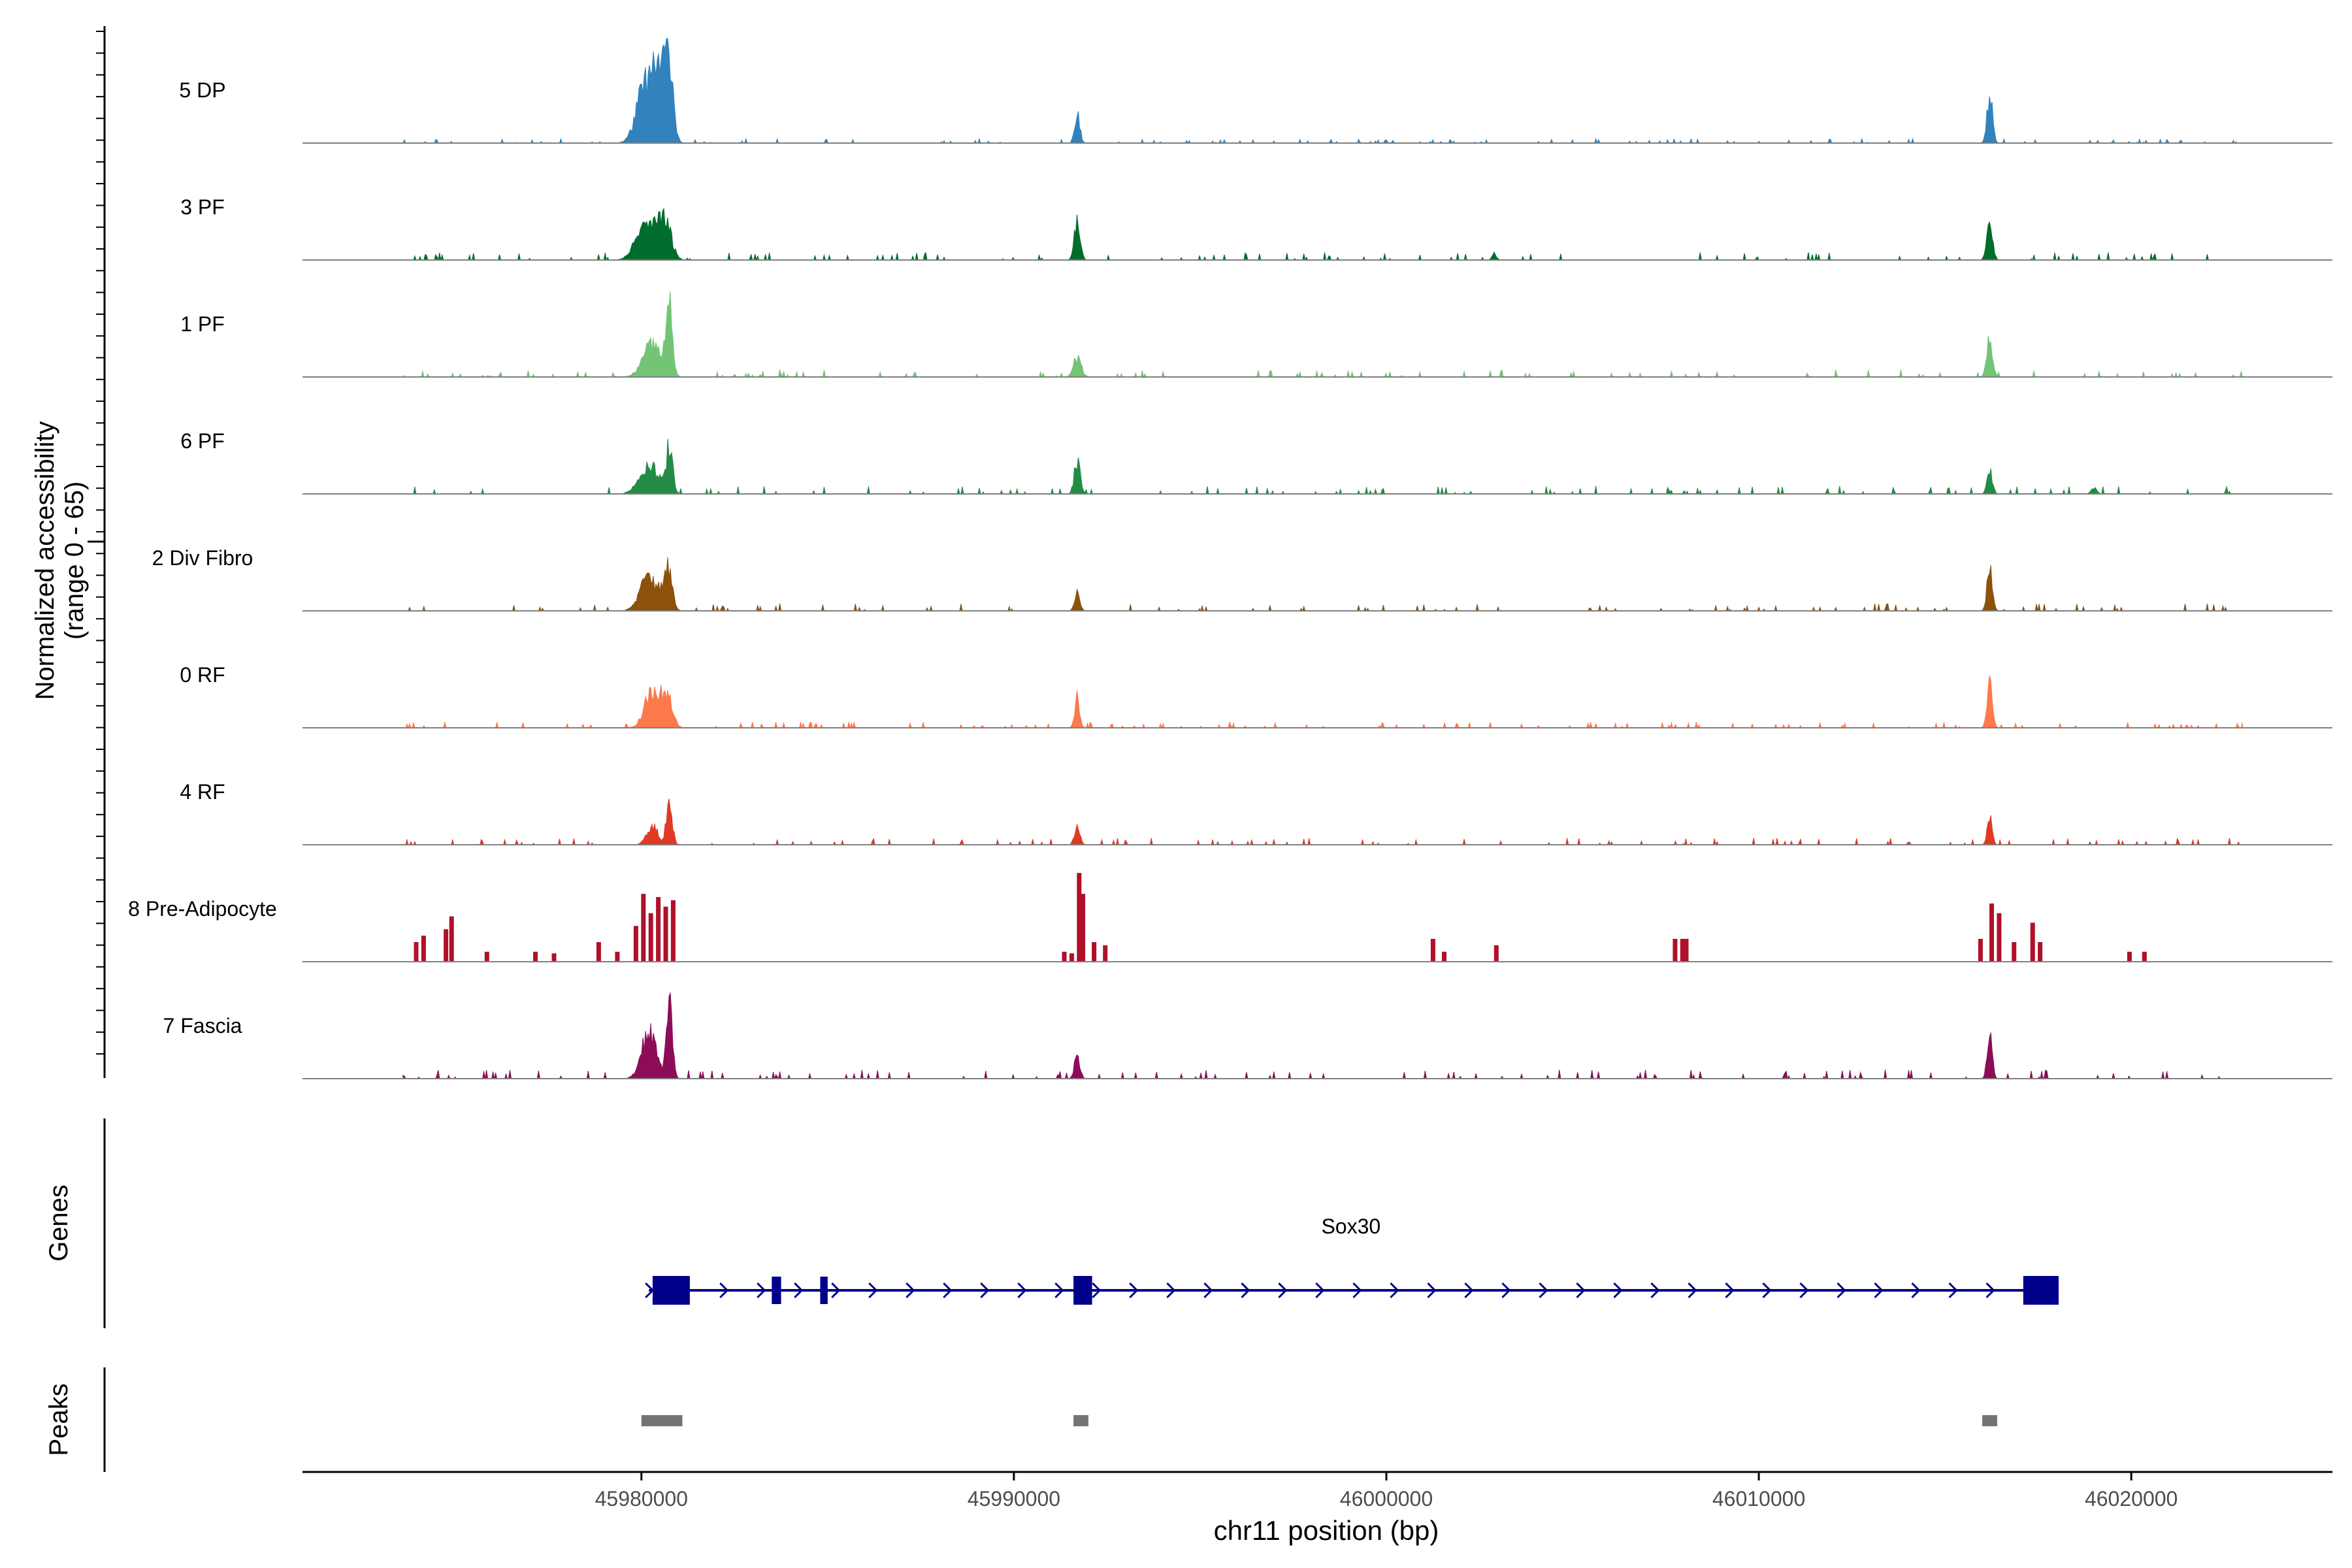  I want to click on track-0-rf: 0 RF, so click(1256, 696).